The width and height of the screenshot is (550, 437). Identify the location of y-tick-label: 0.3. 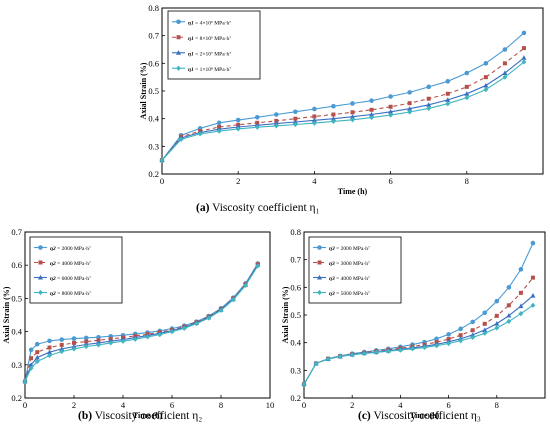
(295, 370).